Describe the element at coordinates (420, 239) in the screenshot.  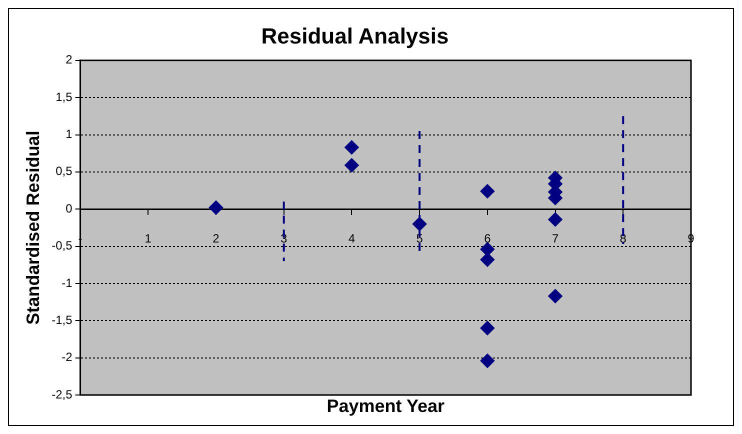
I see `x-tick-label: 5` at that location.